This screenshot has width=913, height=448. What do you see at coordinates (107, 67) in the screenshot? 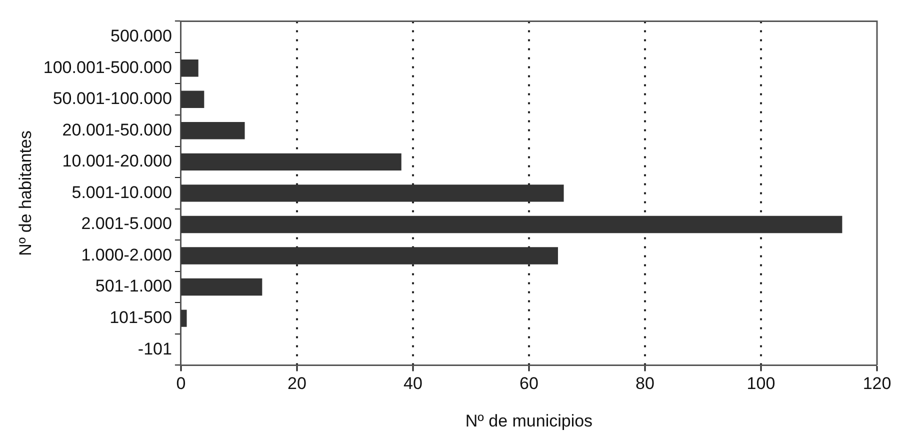
I see `y-tick-label: 100.001-500.000` at bounding box center [107, 67].